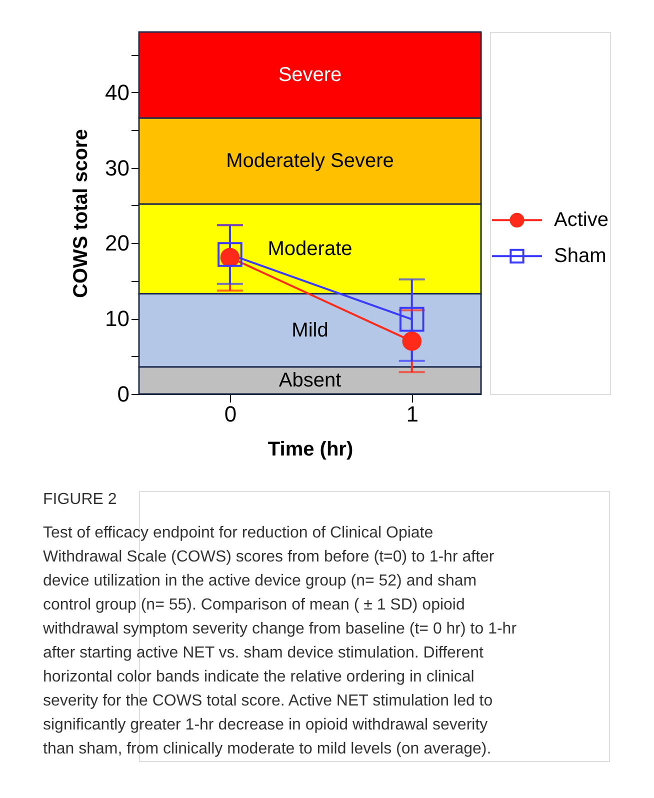  Describe the element at coordinates (310, 249) in the screenshot. I see `band-label: Moderate` at that location.